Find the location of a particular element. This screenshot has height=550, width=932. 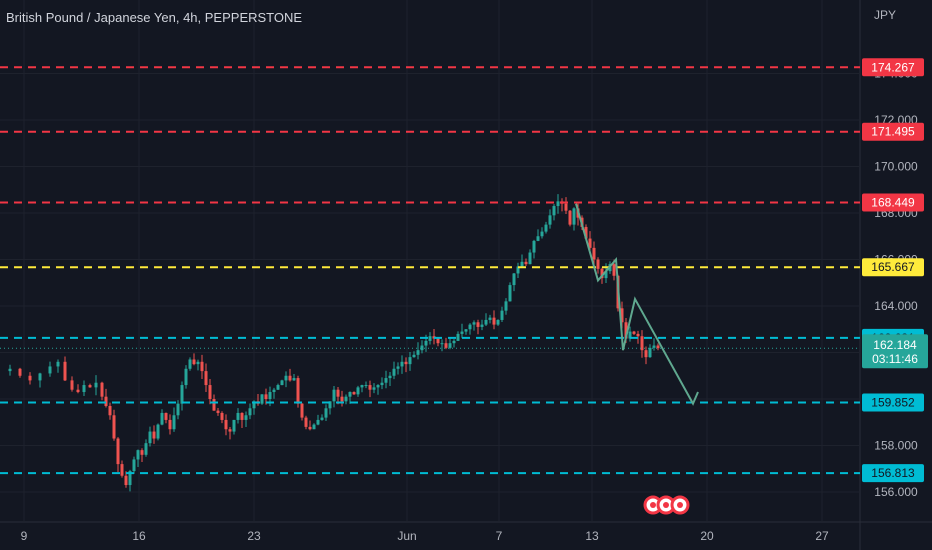

x-tick-label: 13 is located at coordinates (592, 536).